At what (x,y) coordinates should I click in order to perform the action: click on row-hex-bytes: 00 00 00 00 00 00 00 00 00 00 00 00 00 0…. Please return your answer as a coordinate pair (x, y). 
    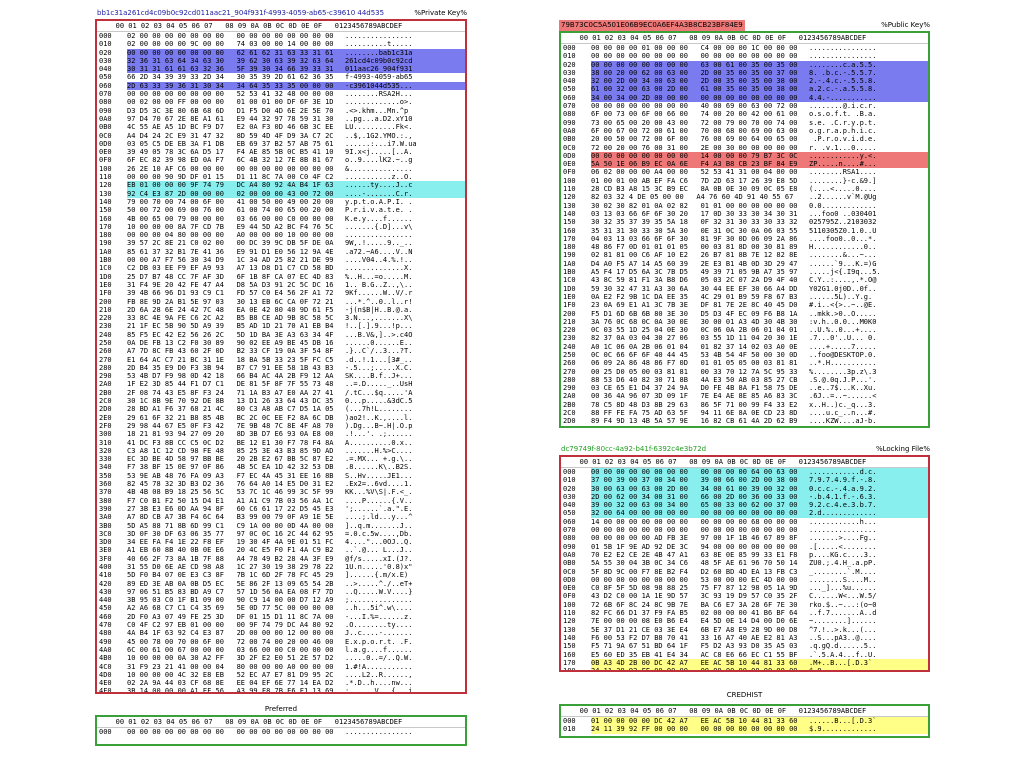
    Looking at the image, I should click on (694, 530).